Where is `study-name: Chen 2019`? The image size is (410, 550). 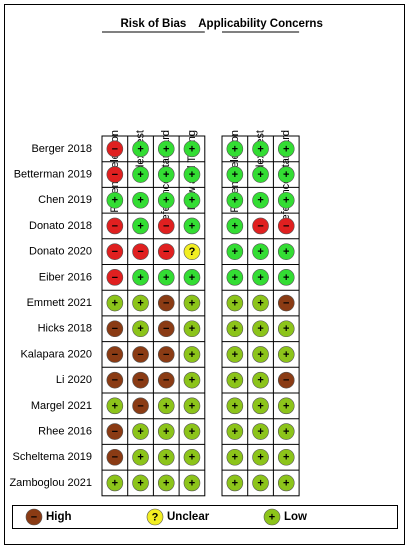 study-name: Chen 2019 is located at coordinates (65, 200).